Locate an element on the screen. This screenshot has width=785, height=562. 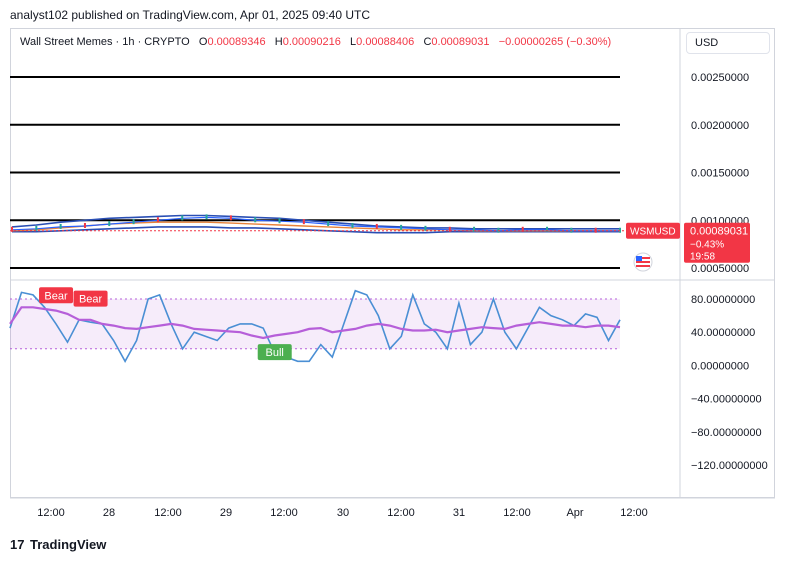
indicator-tick-label: 0.00000000 is located at coordinates (720, 366).